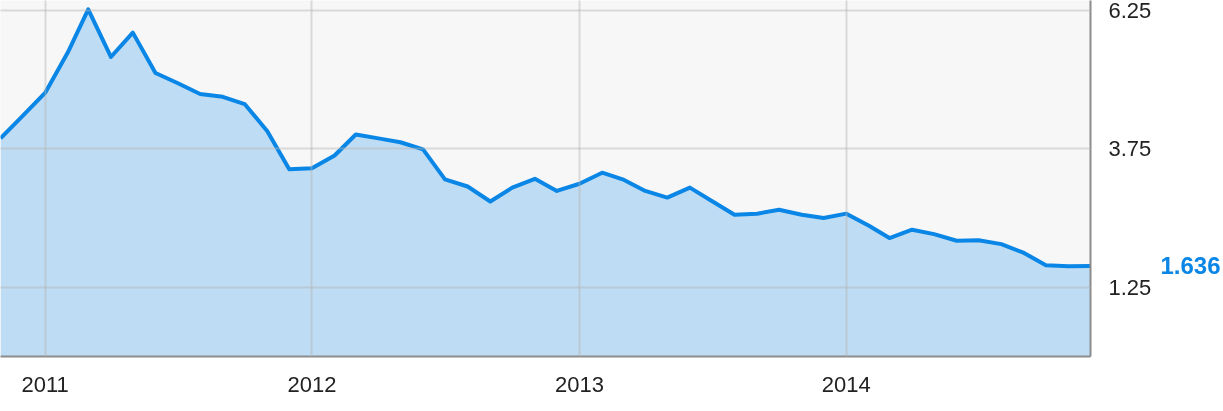 This screenshot has width=1223, height=411. I want to click on x-tick-label: 2014, so click(846, 384).